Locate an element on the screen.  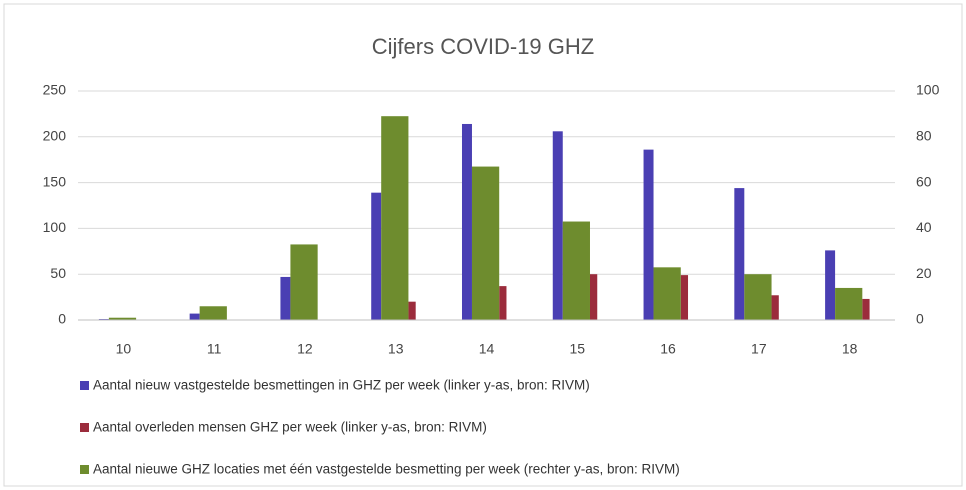
x-tick-label: 12 is located at coordinates (305, 349).